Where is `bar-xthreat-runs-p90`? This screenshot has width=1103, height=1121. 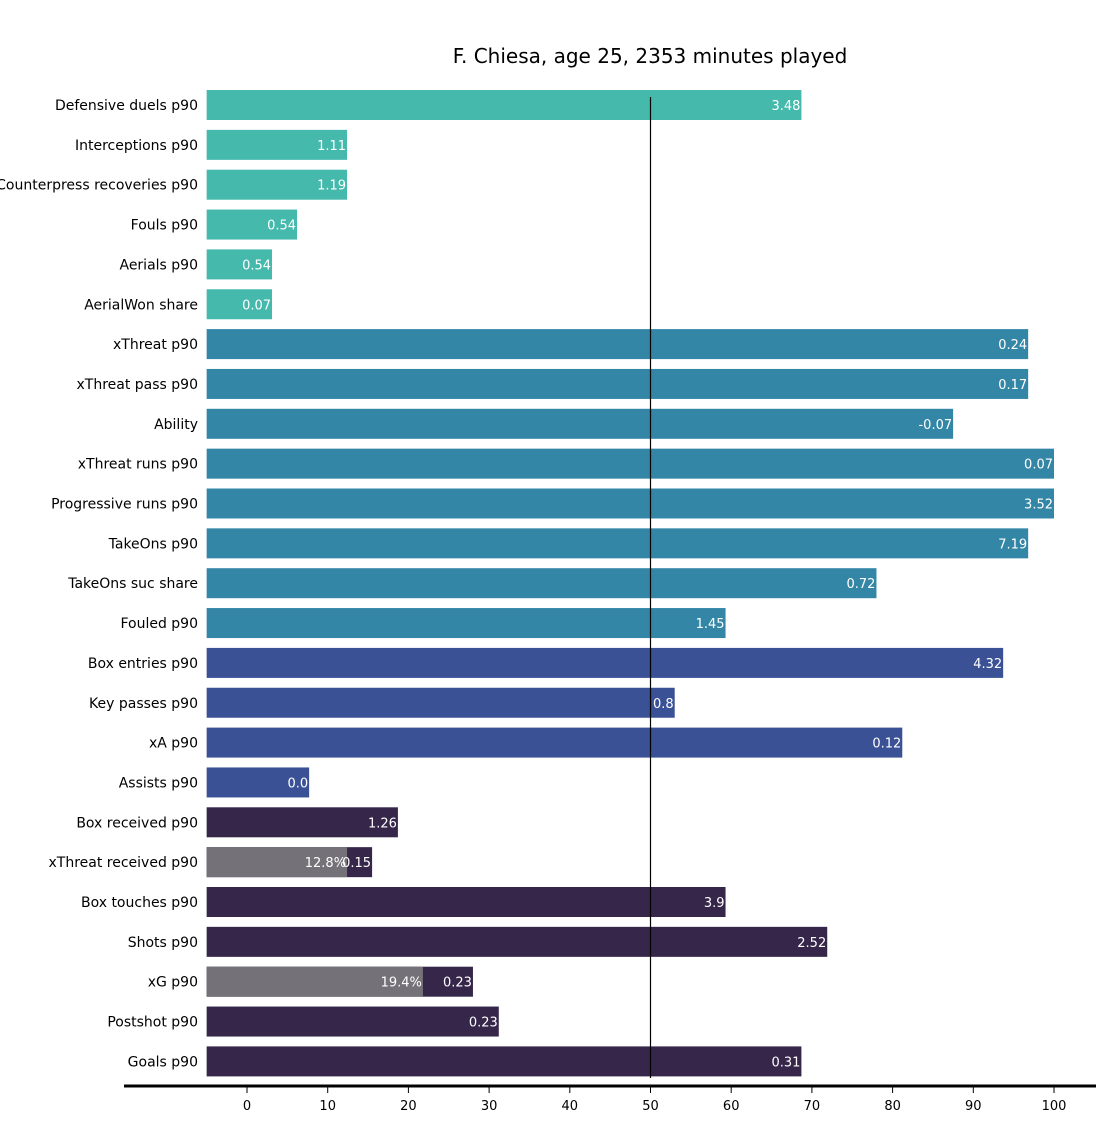 bar-xthreat-runs-p90 is located at coordinates (630, 463).